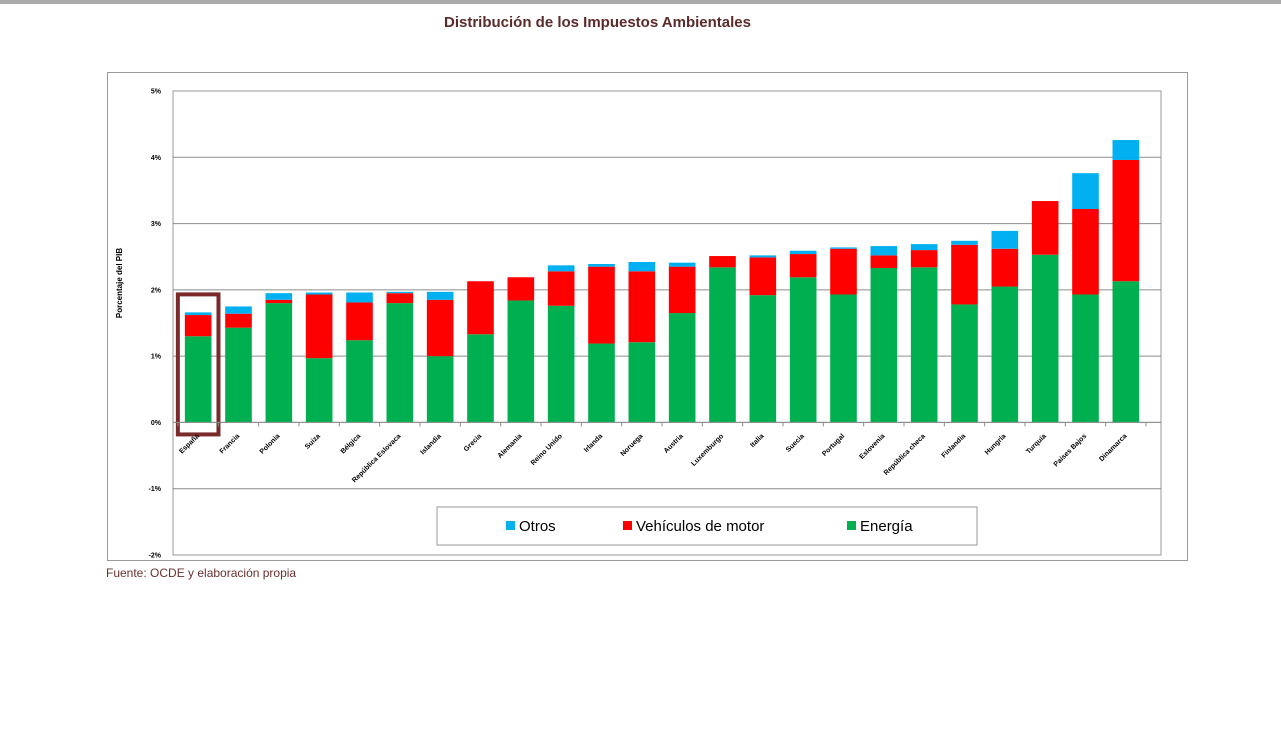 The image size is (1281, 750). What do you see at coordinates (700, 526) in the screenshot?
I see `legend-label: Vehículos de motor` at bounding box center [700, 526].